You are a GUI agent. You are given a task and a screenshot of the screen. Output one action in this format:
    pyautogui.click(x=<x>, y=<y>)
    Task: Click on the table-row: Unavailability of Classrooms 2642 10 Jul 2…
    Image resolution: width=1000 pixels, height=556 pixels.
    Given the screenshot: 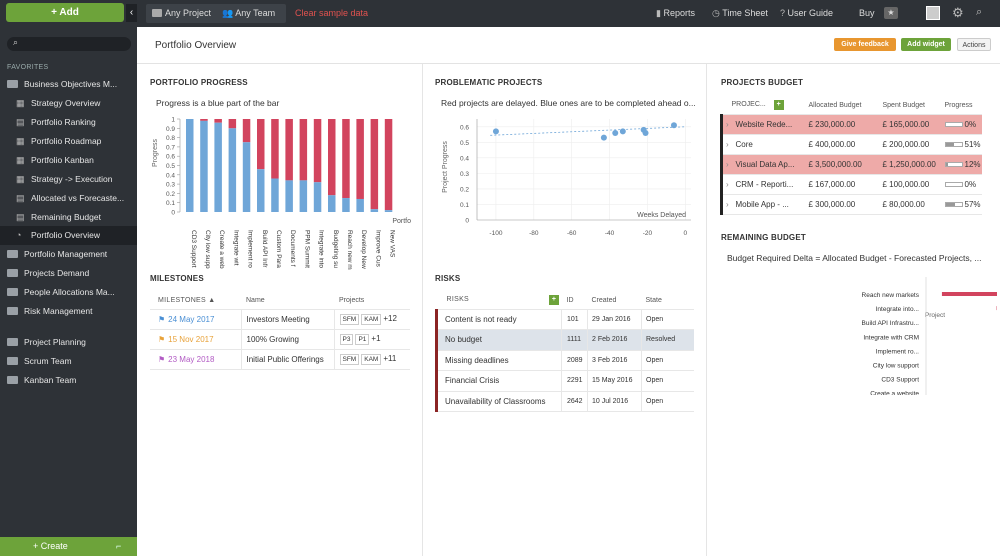 What is the action you would take?
    pyautogui.click(x=564, y=401)
    